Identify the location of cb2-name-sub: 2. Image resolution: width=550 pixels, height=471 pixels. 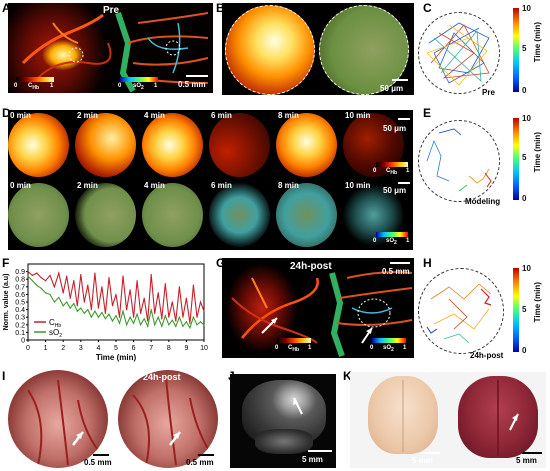
(142, 88).